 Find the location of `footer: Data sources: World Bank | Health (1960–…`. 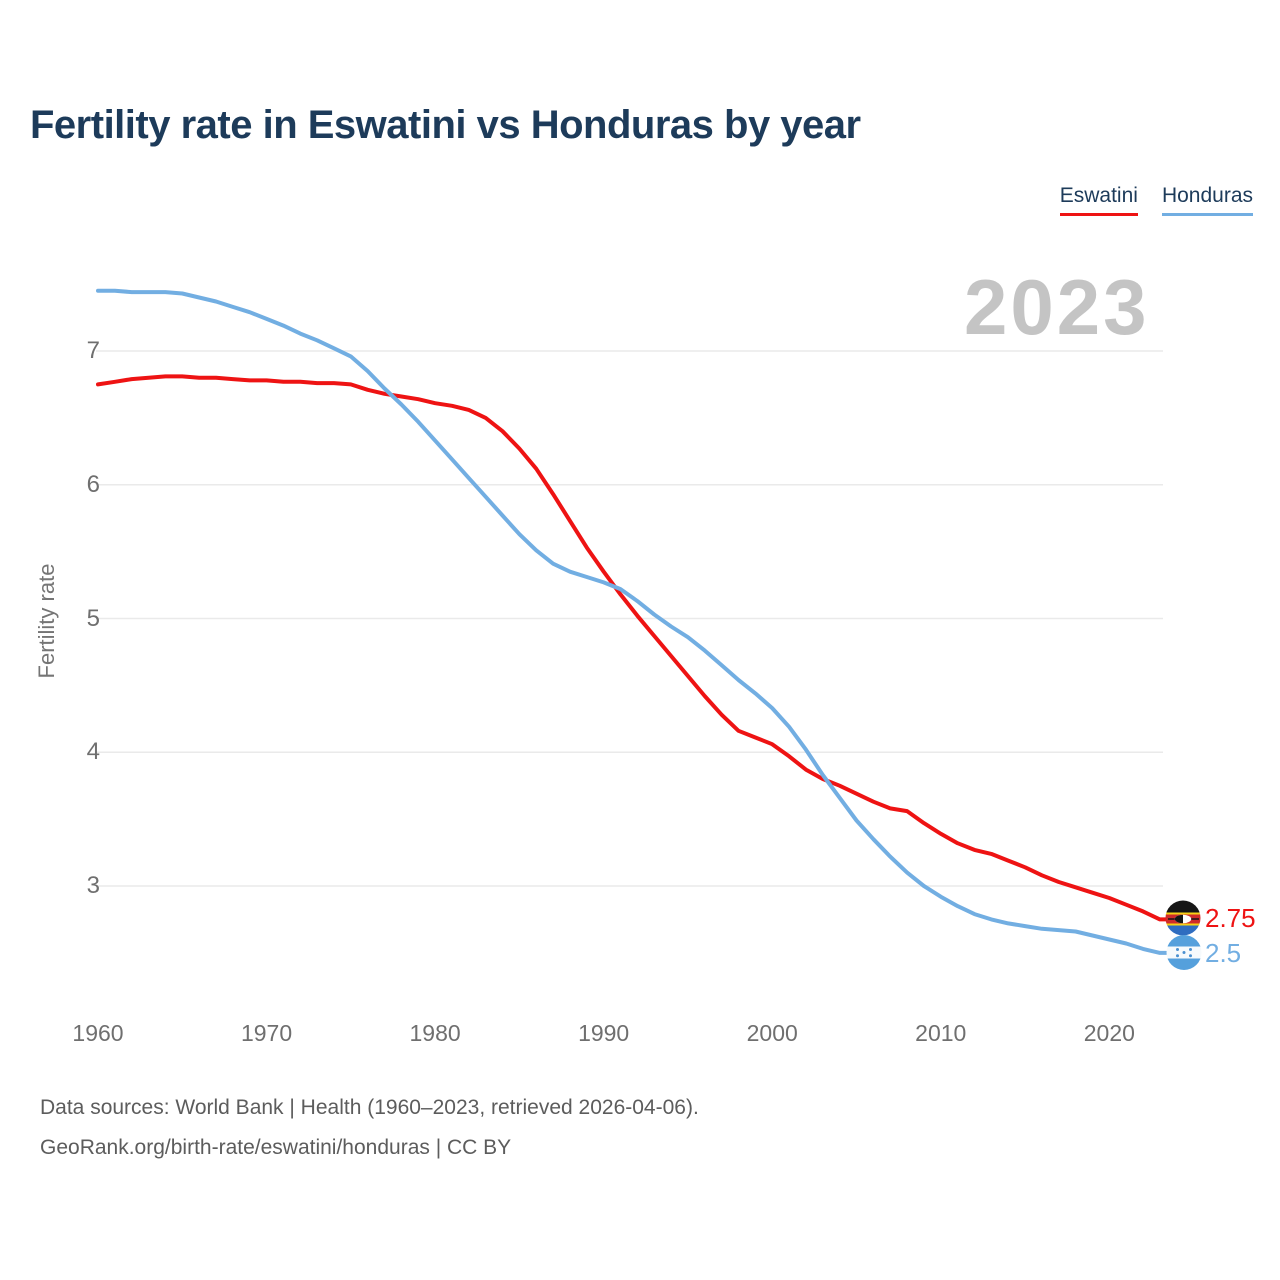

footer: Data sources: World Bank | Health (1960–… is located at coordinates (369, 1128).